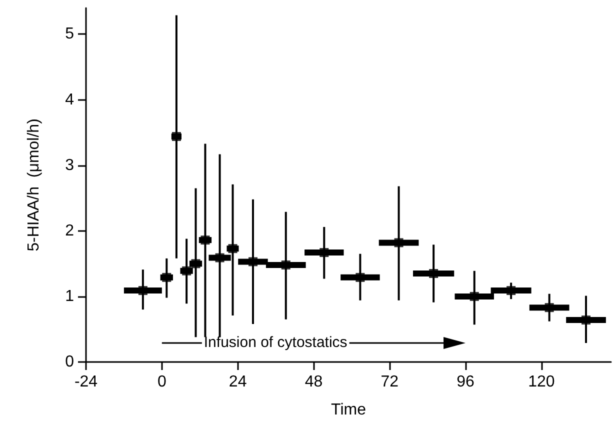 This screenshot has width=615, height=430. Describe the element at coordinates (69, 296) in the screenshot. I see `y-tick-label: 1` at that location.